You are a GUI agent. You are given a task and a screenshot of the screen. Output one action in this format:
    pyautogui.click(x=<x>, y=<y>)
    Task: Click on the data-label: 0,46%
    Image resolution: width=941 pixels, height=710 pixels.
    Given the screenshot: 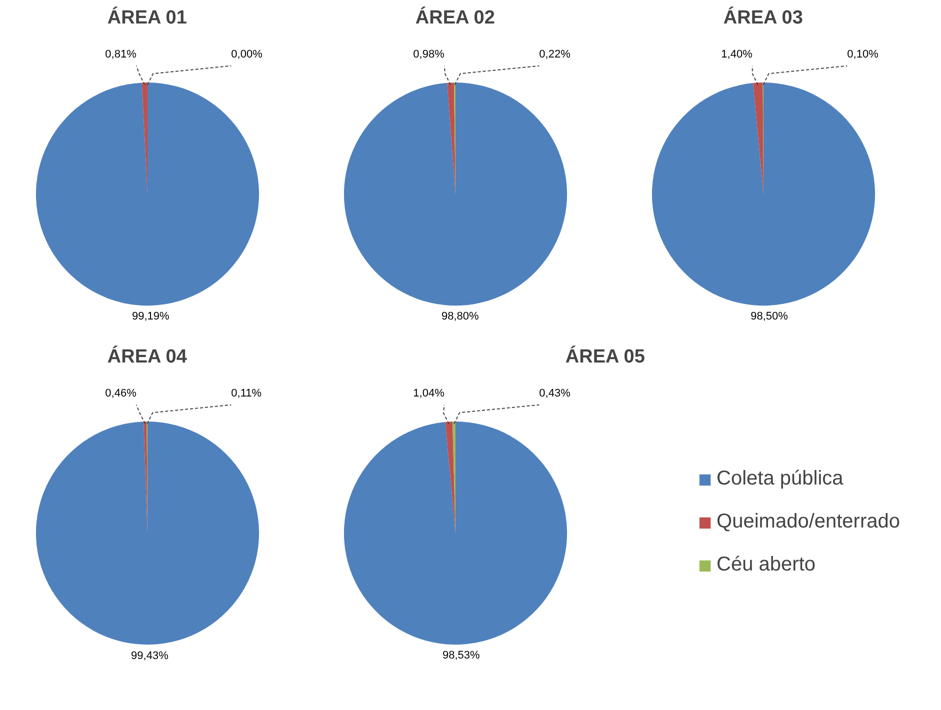 What is the action you would take?
    pyautogui.click(x=121, y=393)
    